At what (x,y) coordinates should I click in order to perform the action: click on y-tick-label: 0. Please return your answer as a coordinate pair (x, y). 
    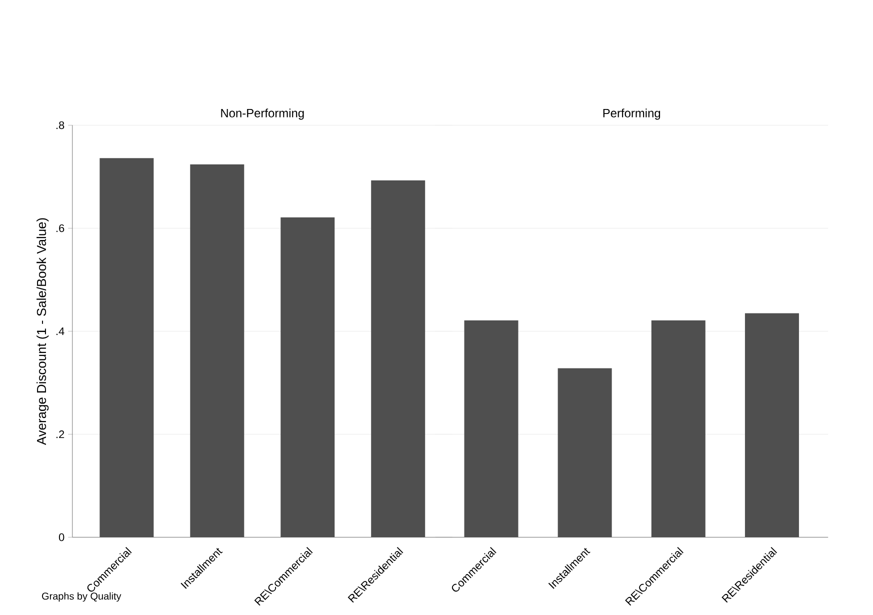
    Looking at the image, I should click on (61, 537).